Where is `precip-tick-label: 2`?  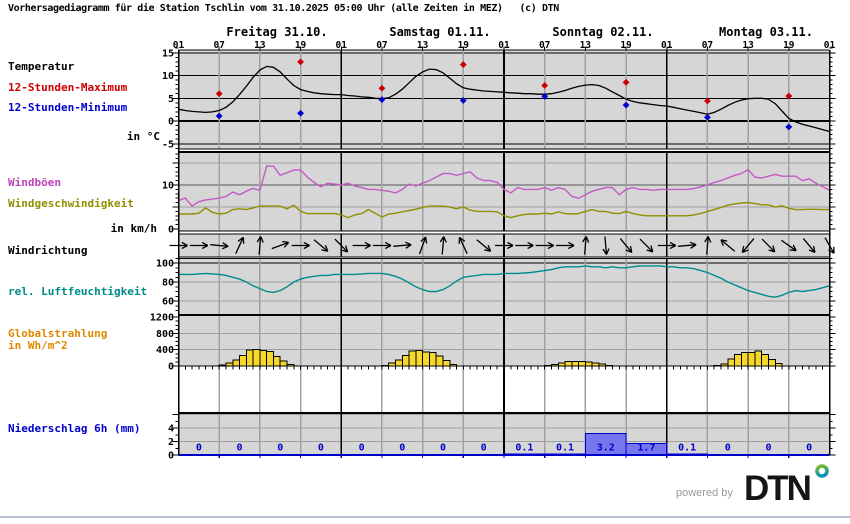 precip-tick-label: 2 is located at coordinates (171, 442).